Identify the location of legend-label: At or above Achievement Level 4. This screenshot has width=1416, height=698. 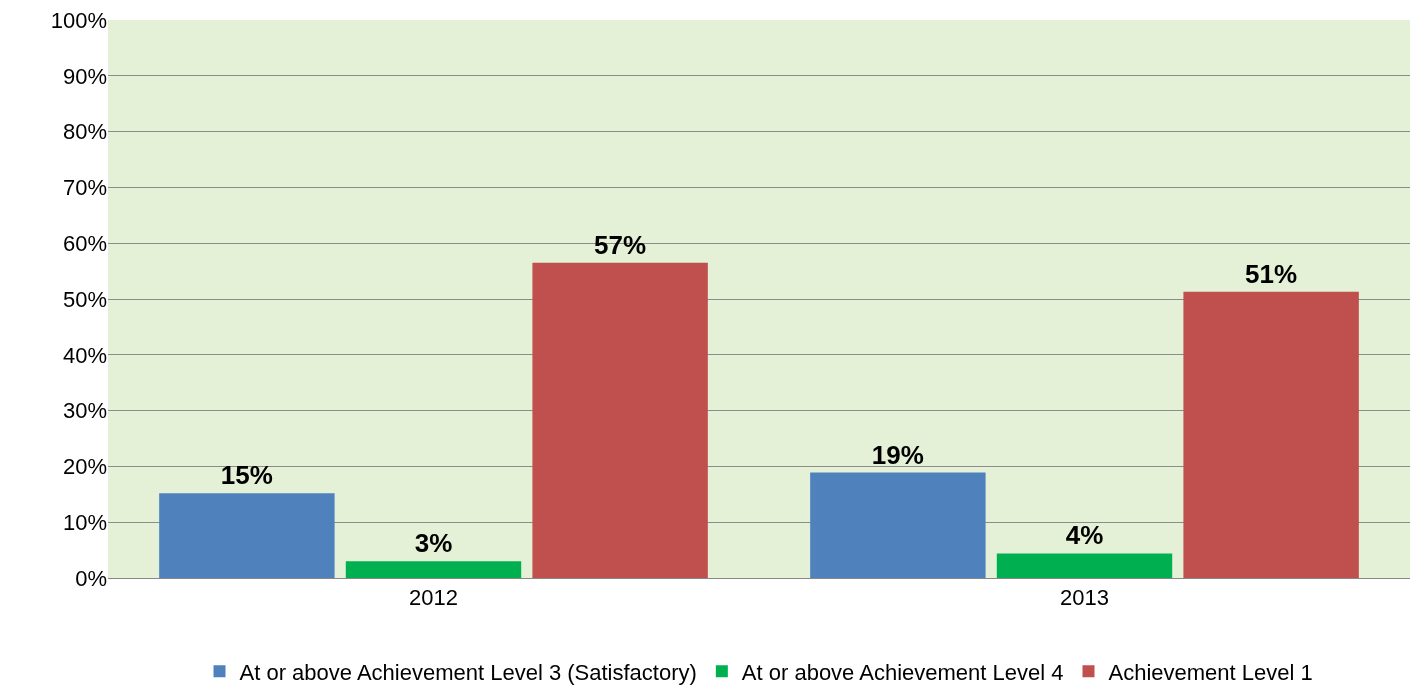
(902, 672).